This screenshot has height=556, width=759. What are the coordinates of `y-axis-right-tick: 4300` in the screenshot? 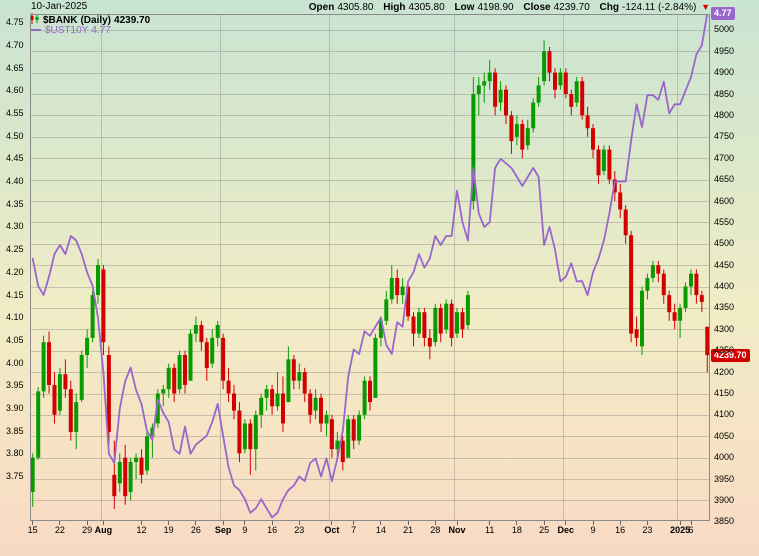 It's located at (724, 328).